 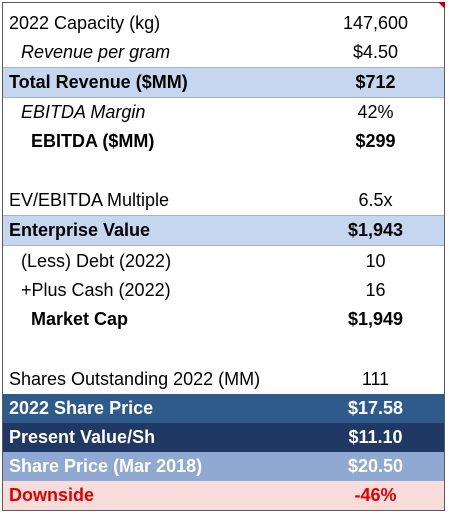 I want to click on row-debt: (Less) Debt (2022) 10, so click(x=223, y=261).